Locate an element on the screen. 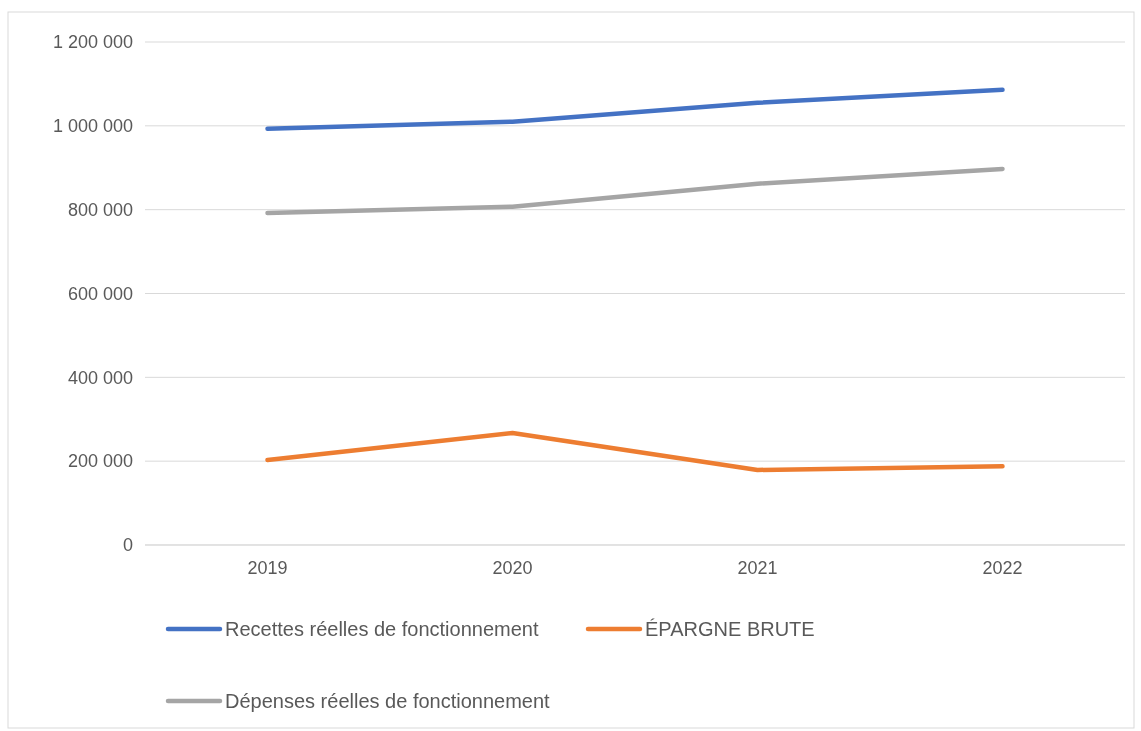 This screenshot has width=1141, height=731. y-tick-label: 400 000 is located at coordinates (100, 377).